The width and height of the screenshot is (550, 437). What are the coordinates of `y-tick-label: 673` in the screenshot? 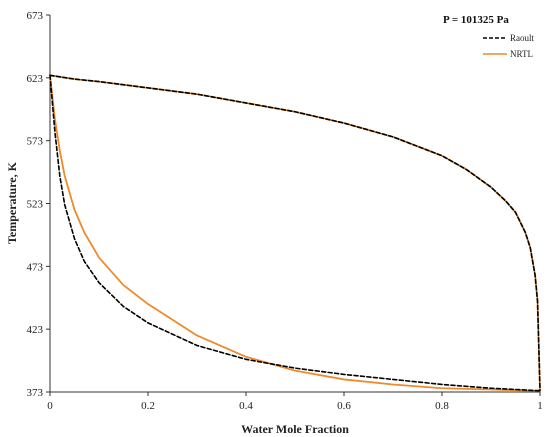 It's located at (35, 16).